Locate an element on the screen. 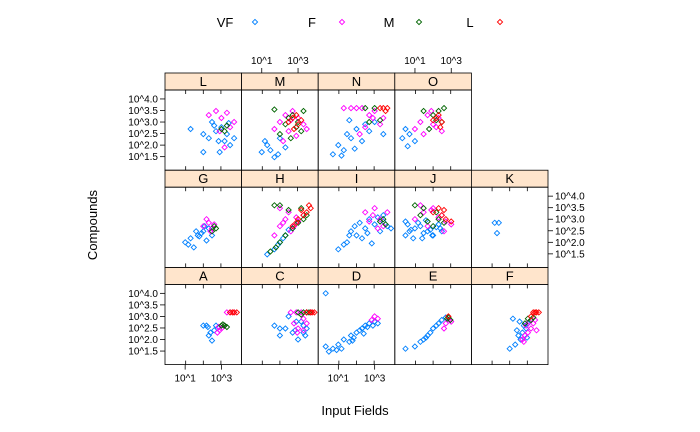 The image size is (700, 432). y-axis-title: Compounds is located at coordinates (92, 224).